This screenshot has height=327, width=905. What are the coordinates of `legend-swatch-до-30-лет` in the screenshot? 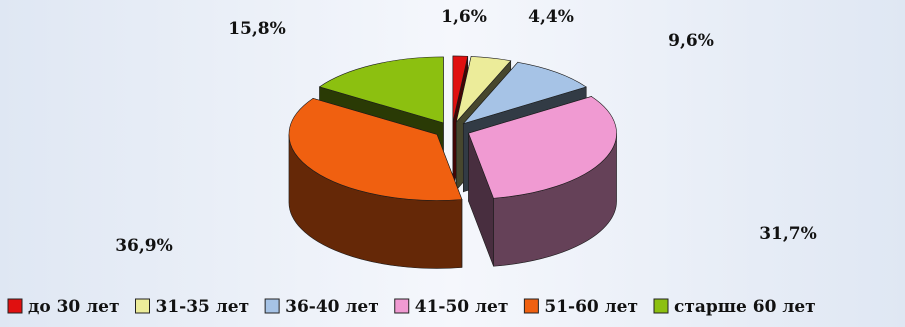 It's located at (15, 306).